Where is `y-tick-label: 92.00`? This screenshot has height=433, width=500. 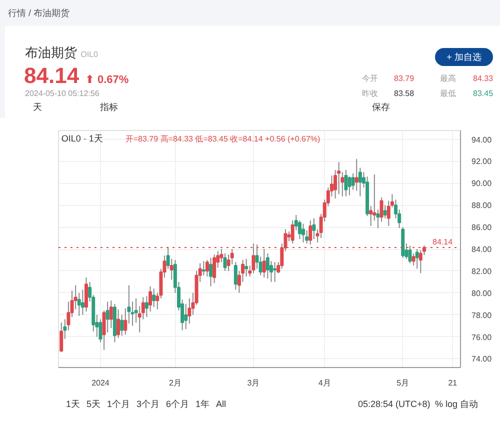
y-tick-label: 92.00 is located at coordinates (482, 161).